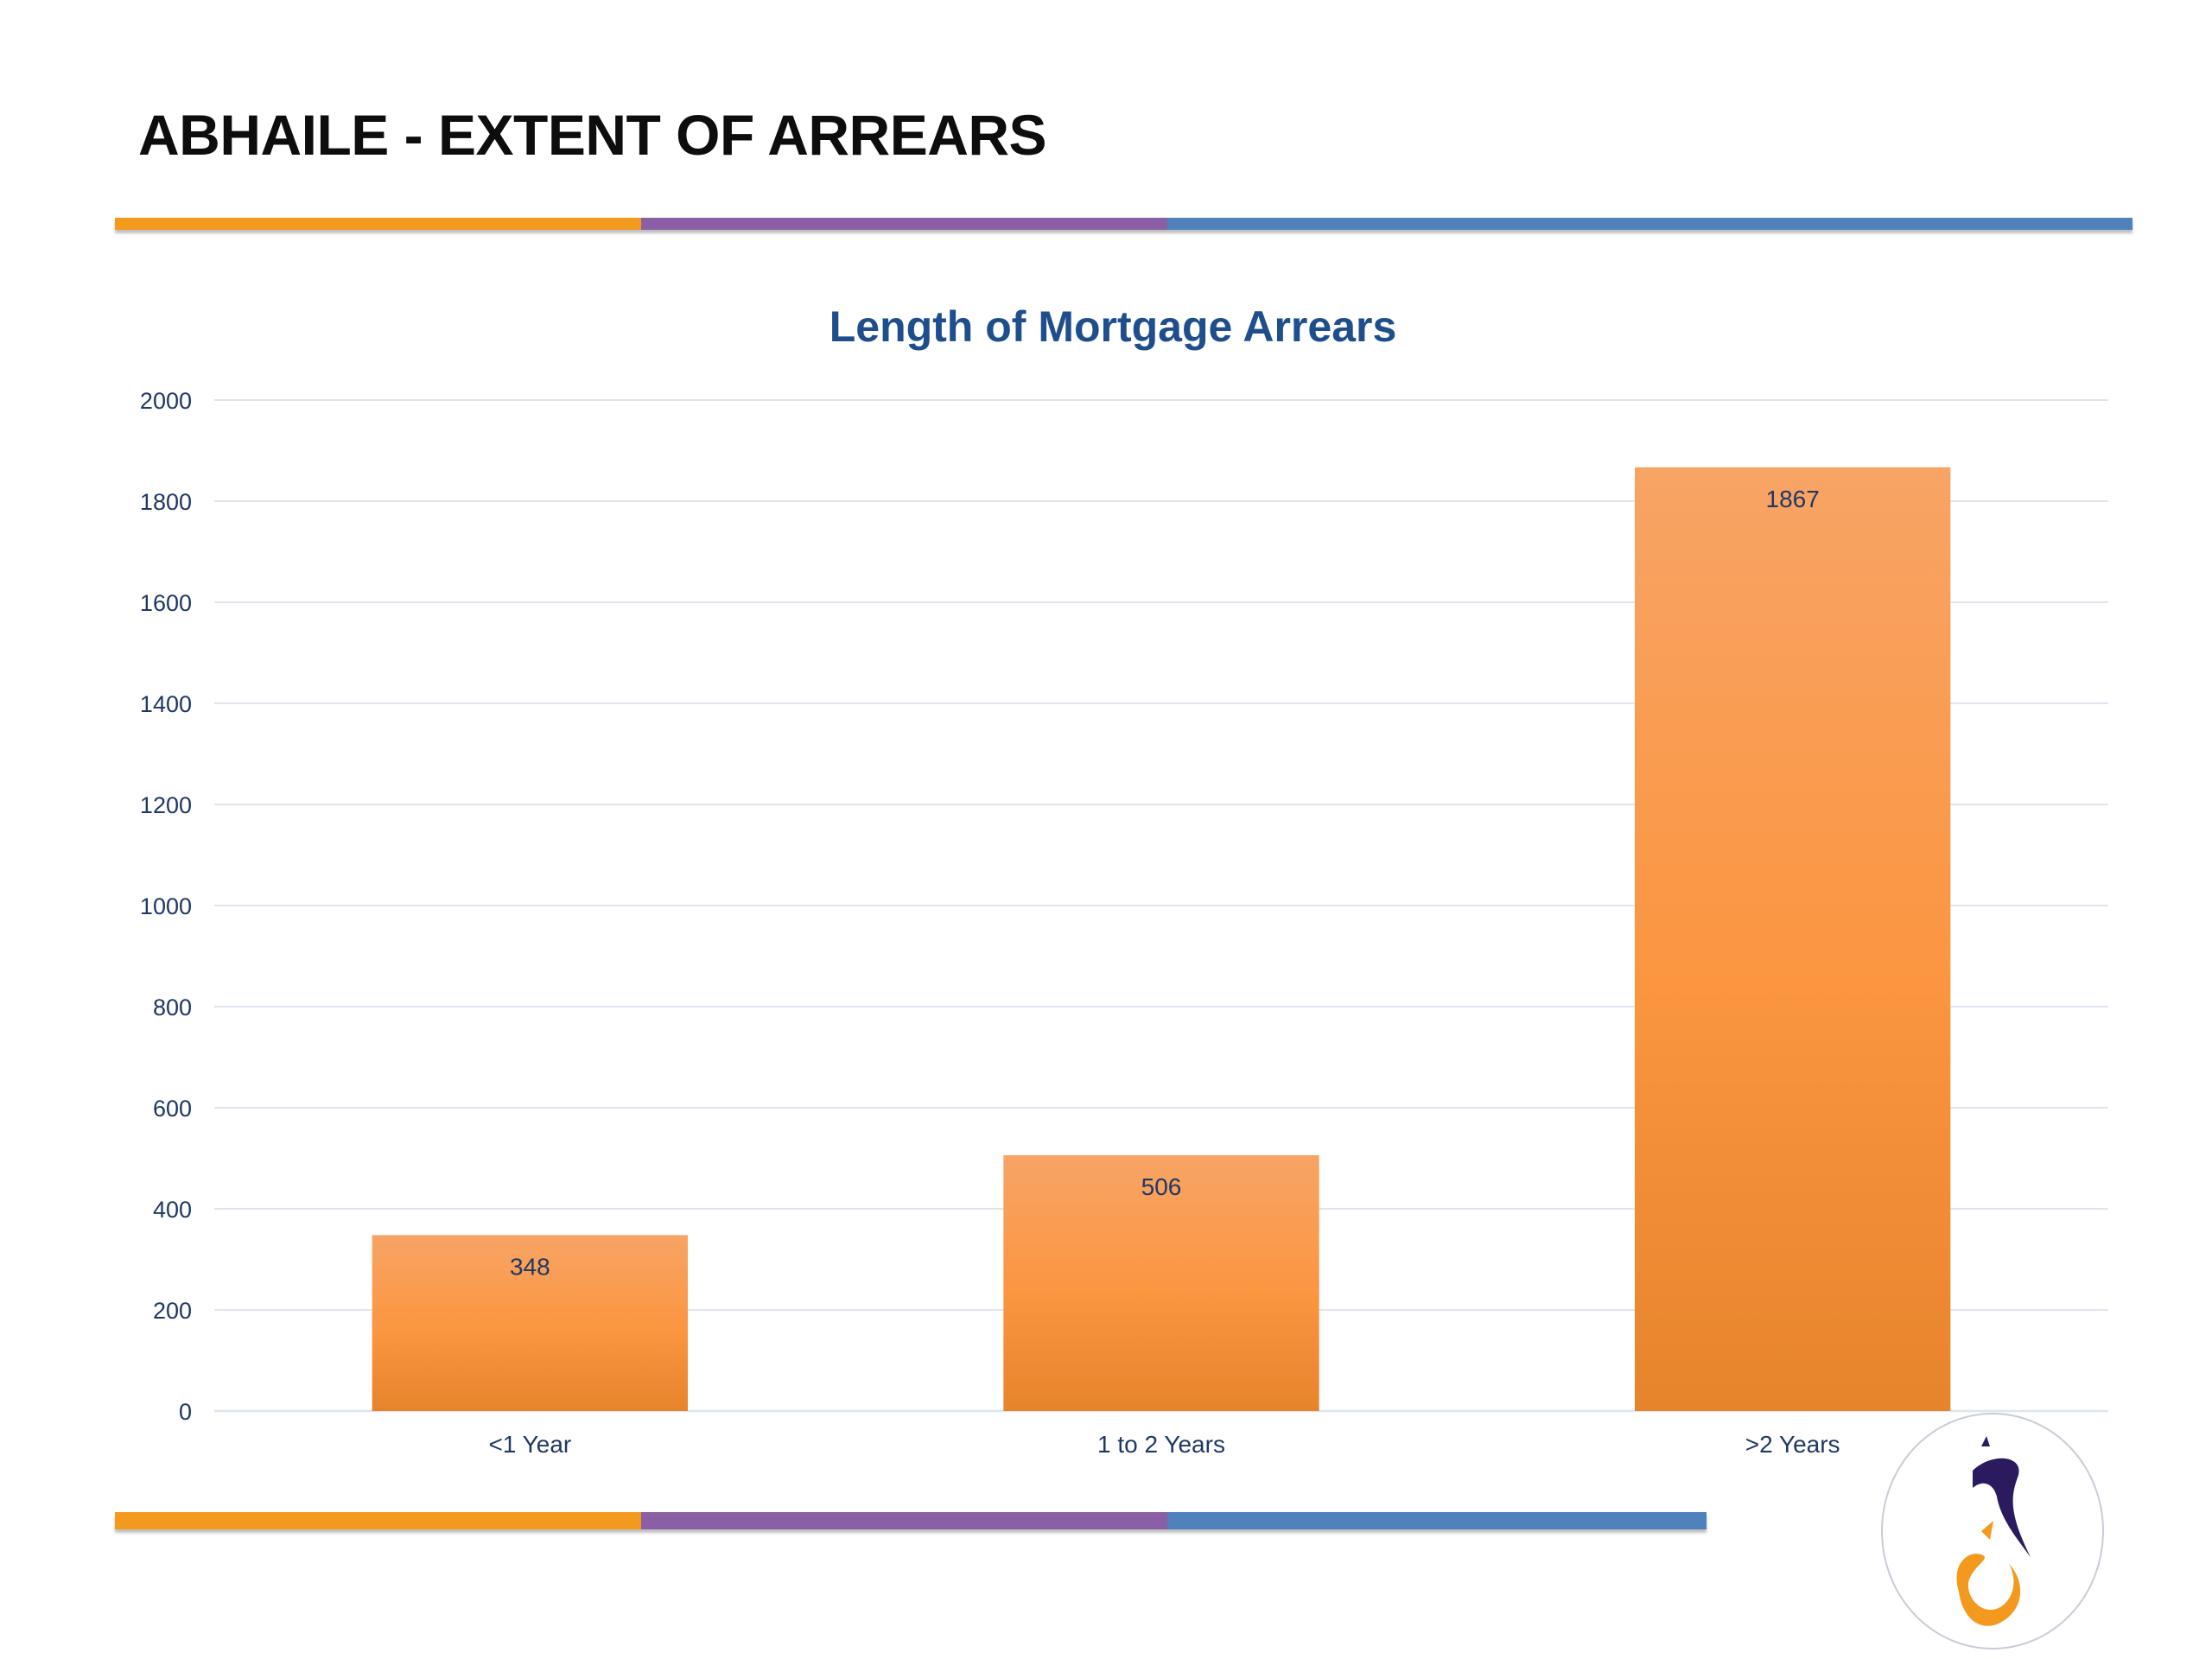 The height and width of the screenshot is (1659, 2212). I want to click on footer-orange-segment, so click(378, 1520).